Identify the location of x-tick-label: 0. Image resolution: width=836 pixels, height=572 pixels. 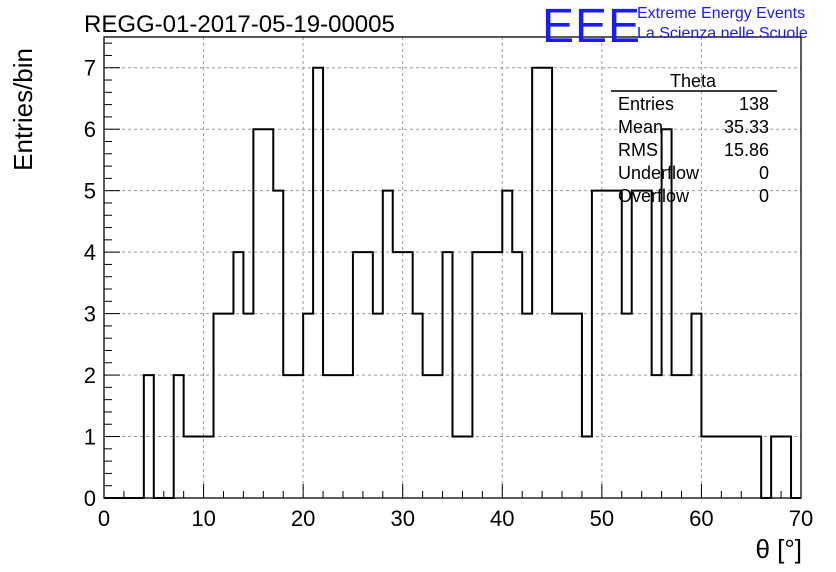
(104, 518).